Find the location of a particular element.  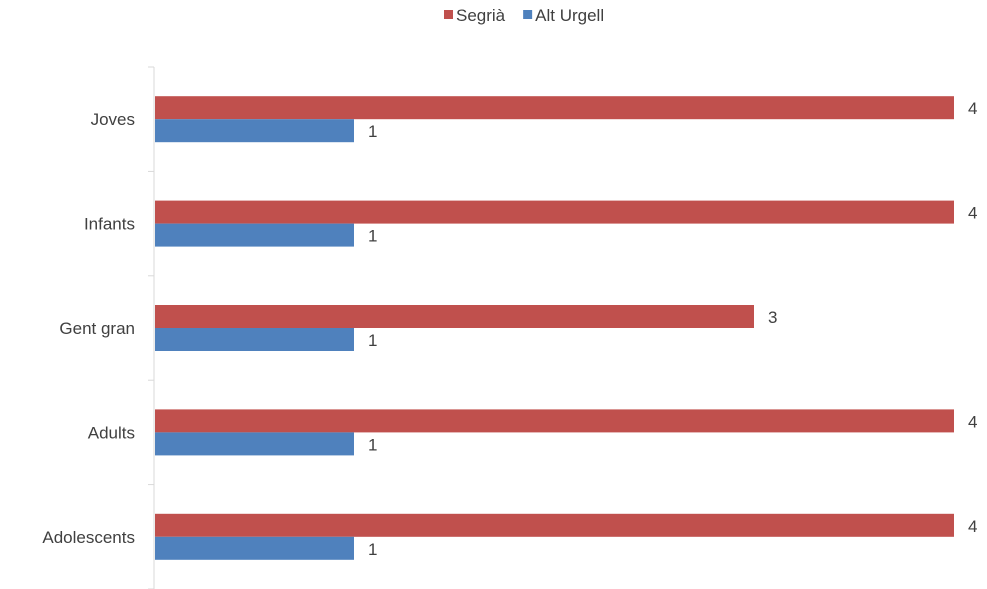

bar-alt-urgell-gent-gran is located at coordinates (254, 339).